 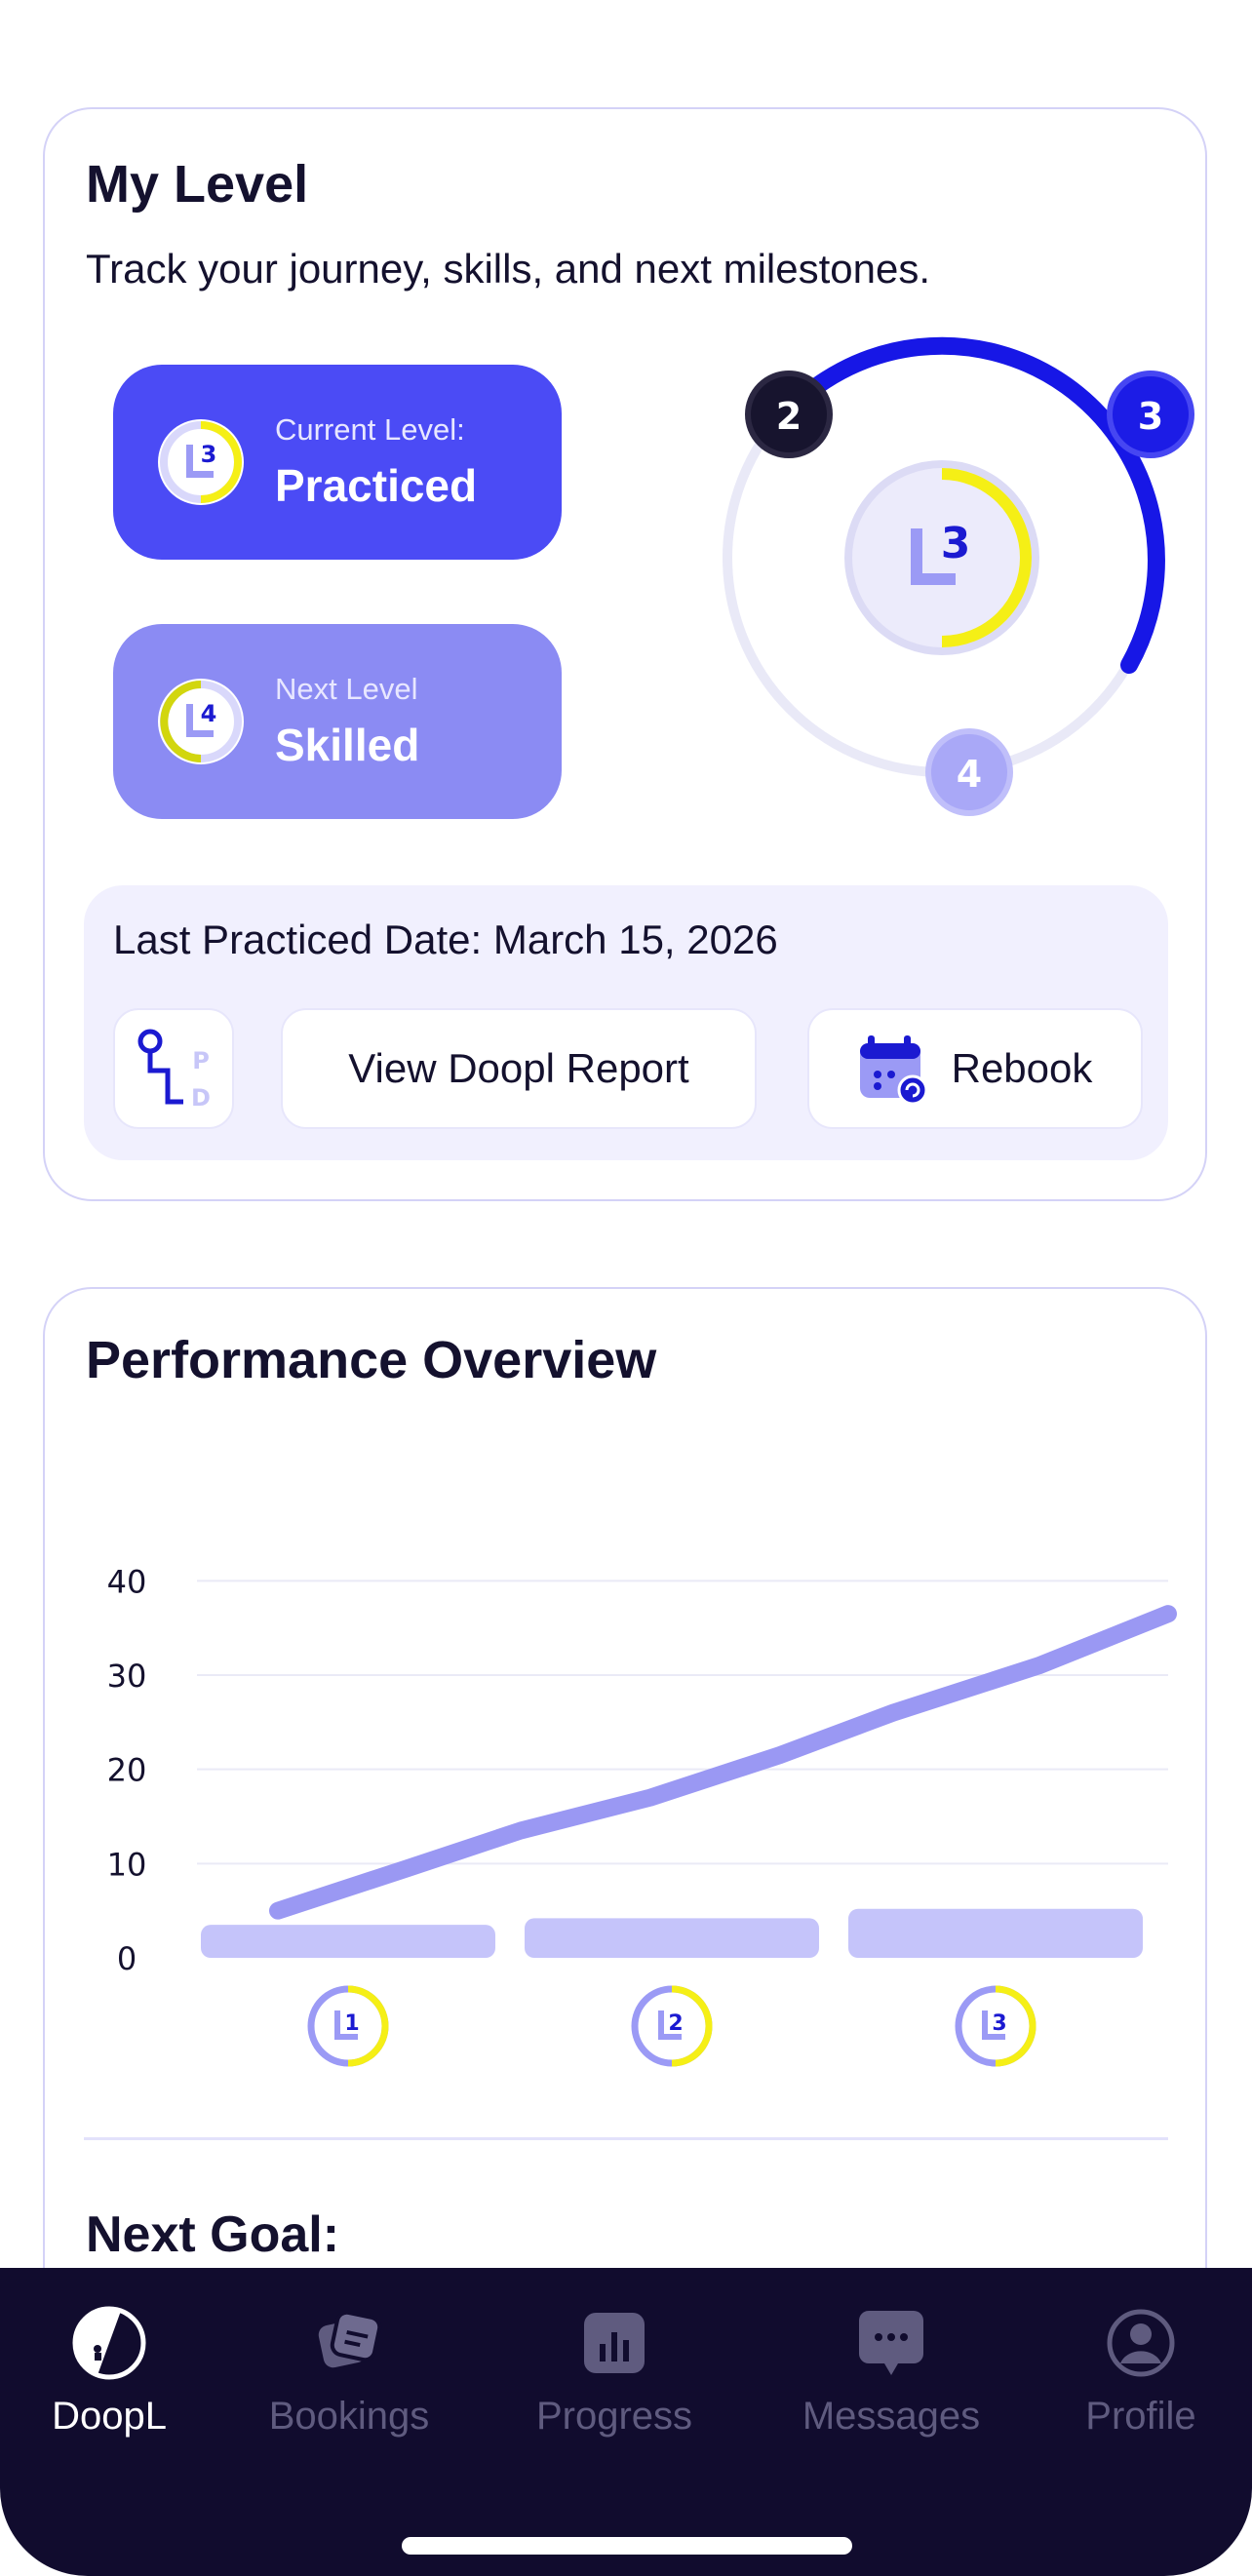 I want to click on next-level-pill: 4 Next Level Skilled, so click(x=338, y=721).